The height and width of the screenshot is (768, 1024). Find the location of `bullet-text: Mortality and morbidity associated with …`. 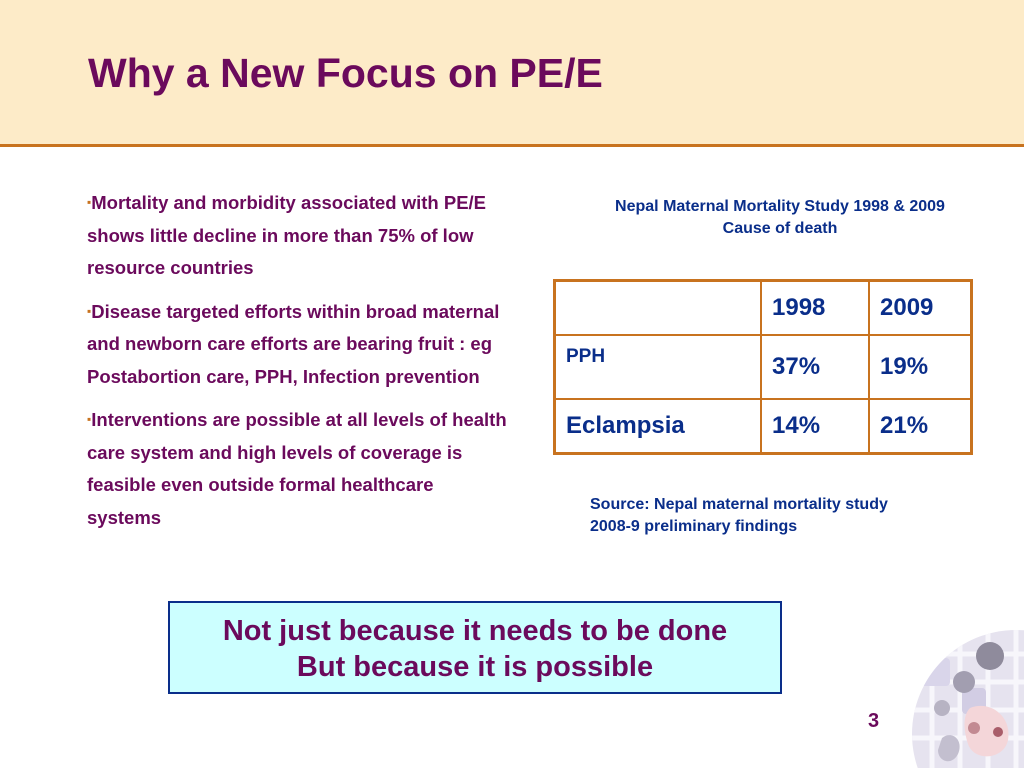

bullet-text: Mortality and morbidity associated with … is located at coordinates (287, 235).